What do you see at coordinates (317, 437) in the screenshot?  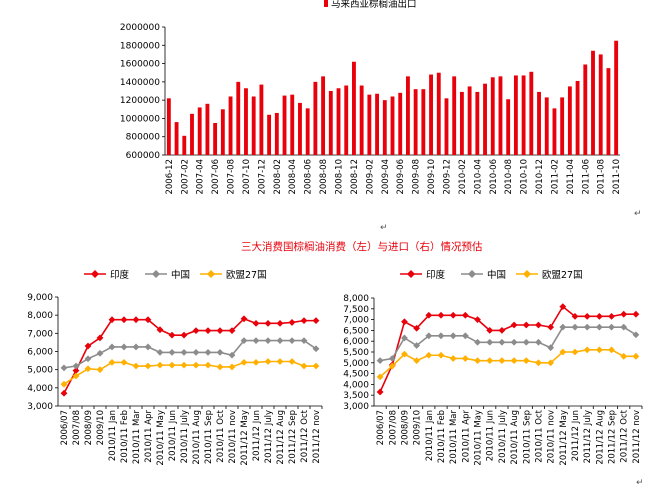 I see `x-tick-label: 2011/12 nov` at bounding box center [317, 437].